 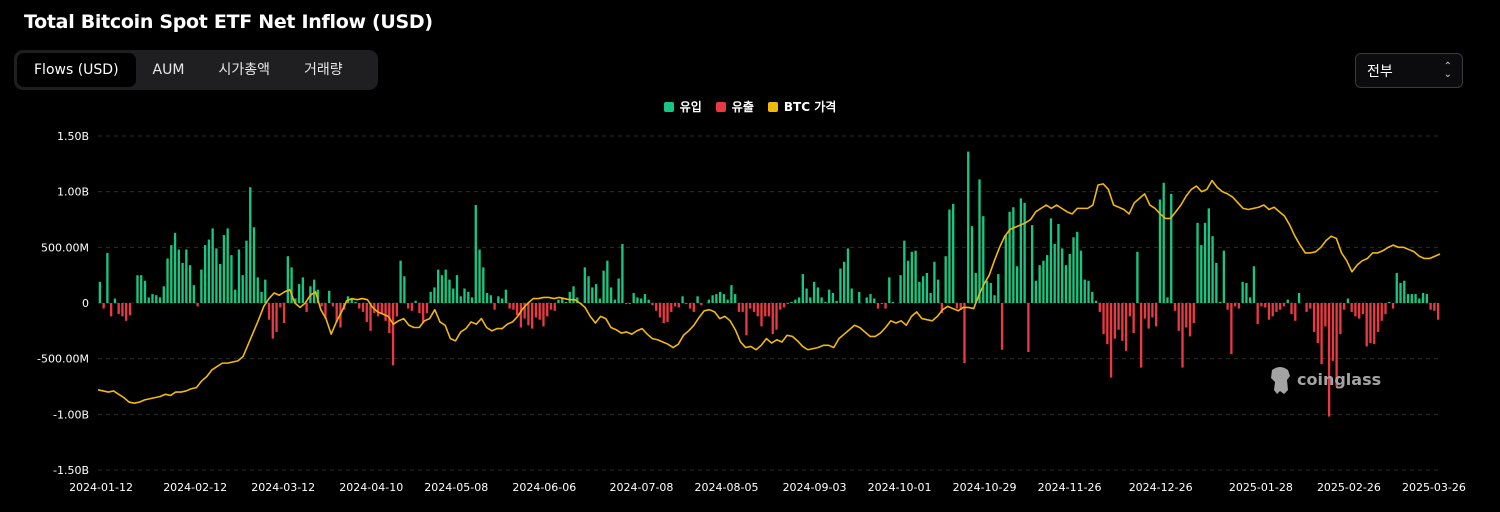 What do you see at coordinates (323, 70) in the screenshot?
I see `tab-volume: 거래량` at bounding box center [323, 70].